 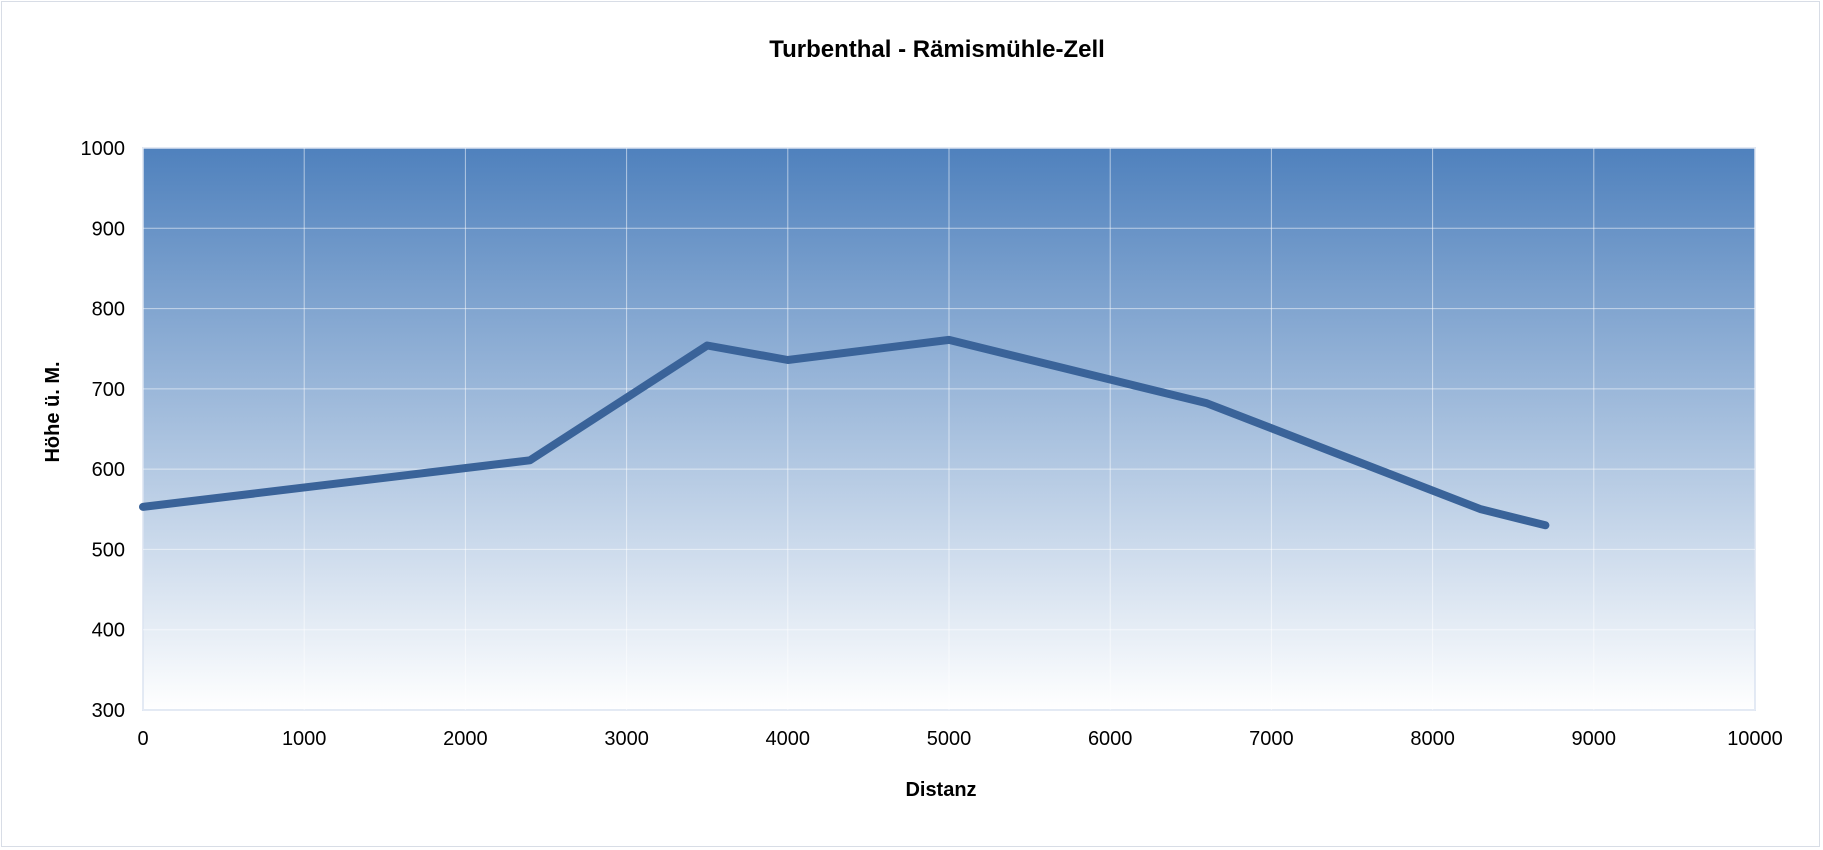 I want to click on x-tick-label: 8000, so click(x=1432, y=739).